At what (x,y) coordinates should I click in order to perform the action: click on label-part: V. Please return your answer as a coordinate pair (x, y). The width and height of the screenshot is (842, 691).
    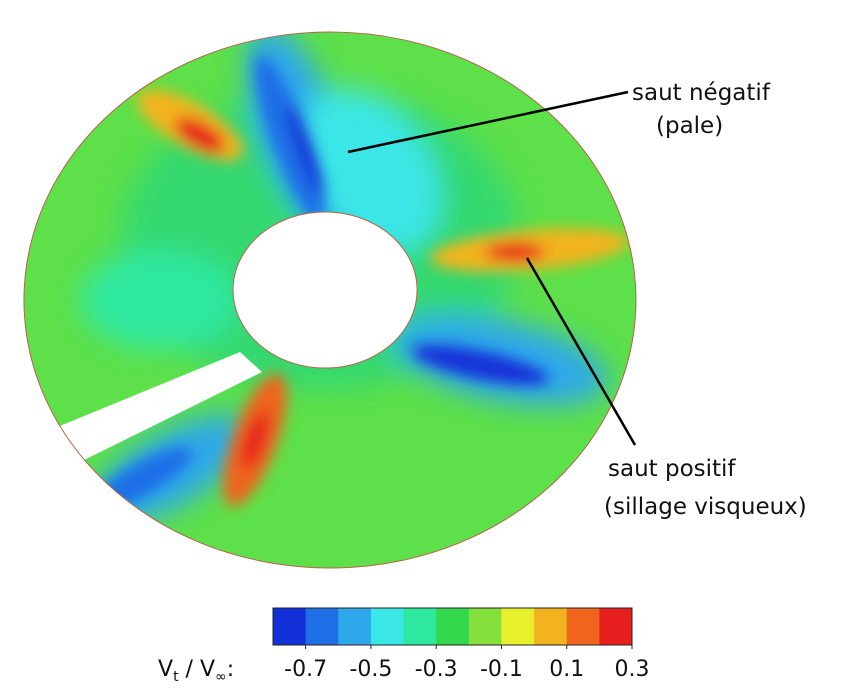
    Looking at the image, I should click on (165, 669).